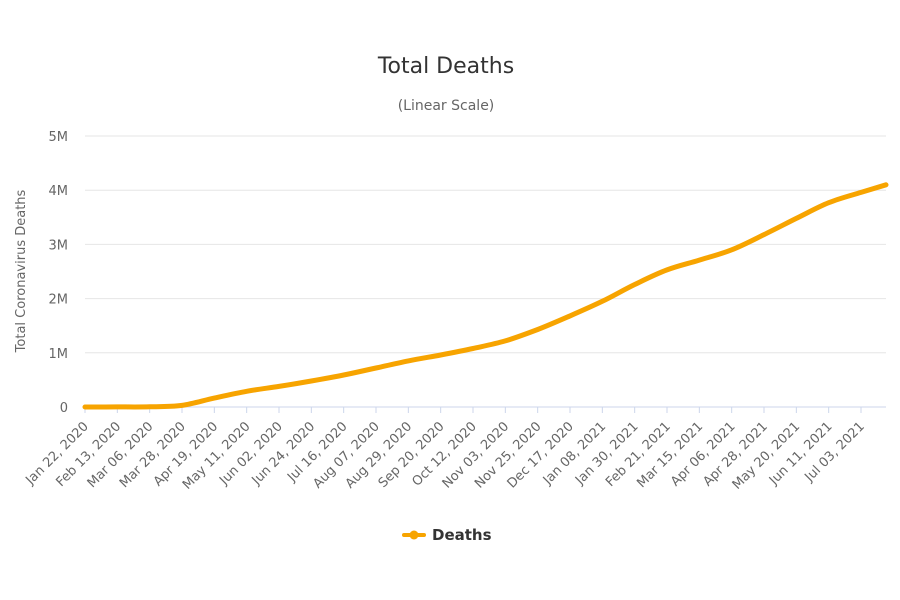 Image resolution: width=900 pixels, height=600 pixels. What do you see at coordinates (59, 273) in the screenshot?
I see `y-axis-ticks: 0 1M 2M 3M 4M 5M` at bounding box center [59, 273].